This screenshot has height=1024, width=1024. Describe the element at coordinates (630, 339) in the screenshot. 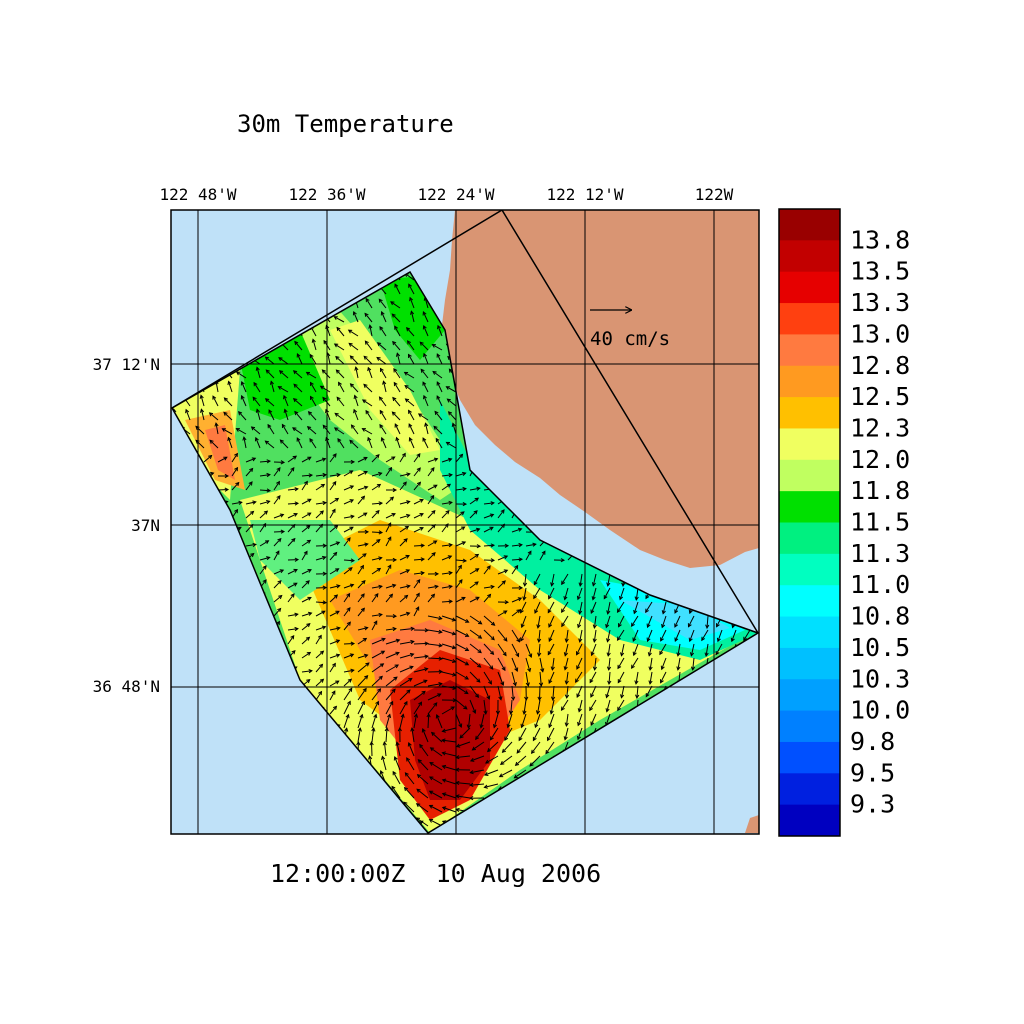

I see `reference-vector-label: 40 cm/s` at that location.